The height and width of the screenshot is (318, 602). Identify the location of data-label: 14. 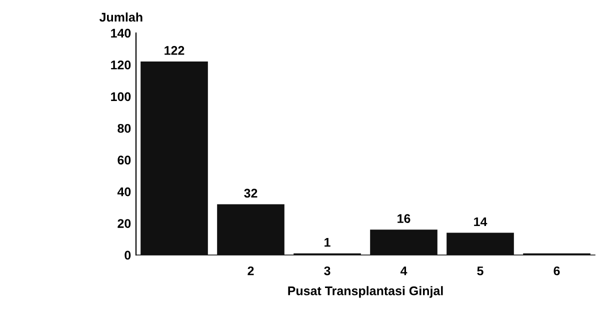
(481, 221).